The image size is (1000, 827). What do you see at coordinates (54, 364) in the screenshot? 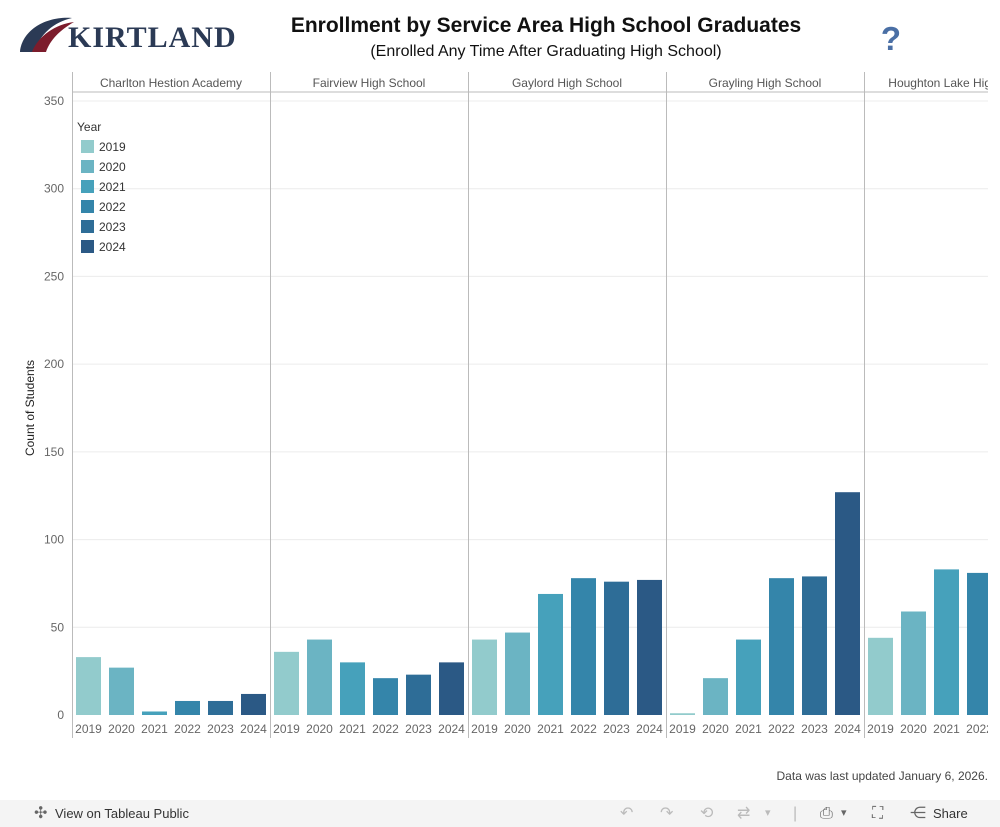
I see `y-tick-label: 200` at bounding box center [54, 364].